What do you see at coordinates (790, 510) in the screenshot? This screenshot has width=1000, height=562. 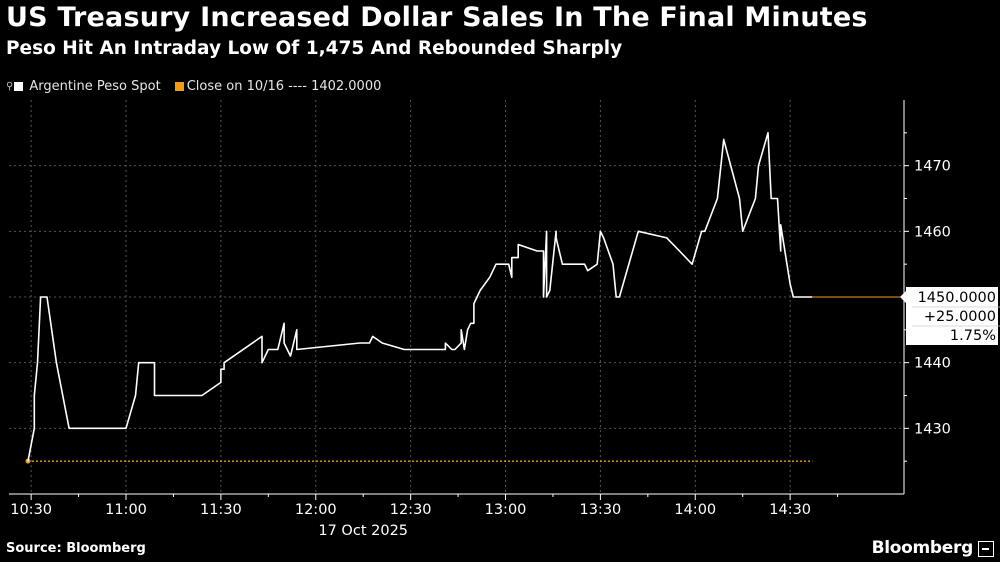 I see `x-tick-label: 14:30` at bounding box center [790, 510].